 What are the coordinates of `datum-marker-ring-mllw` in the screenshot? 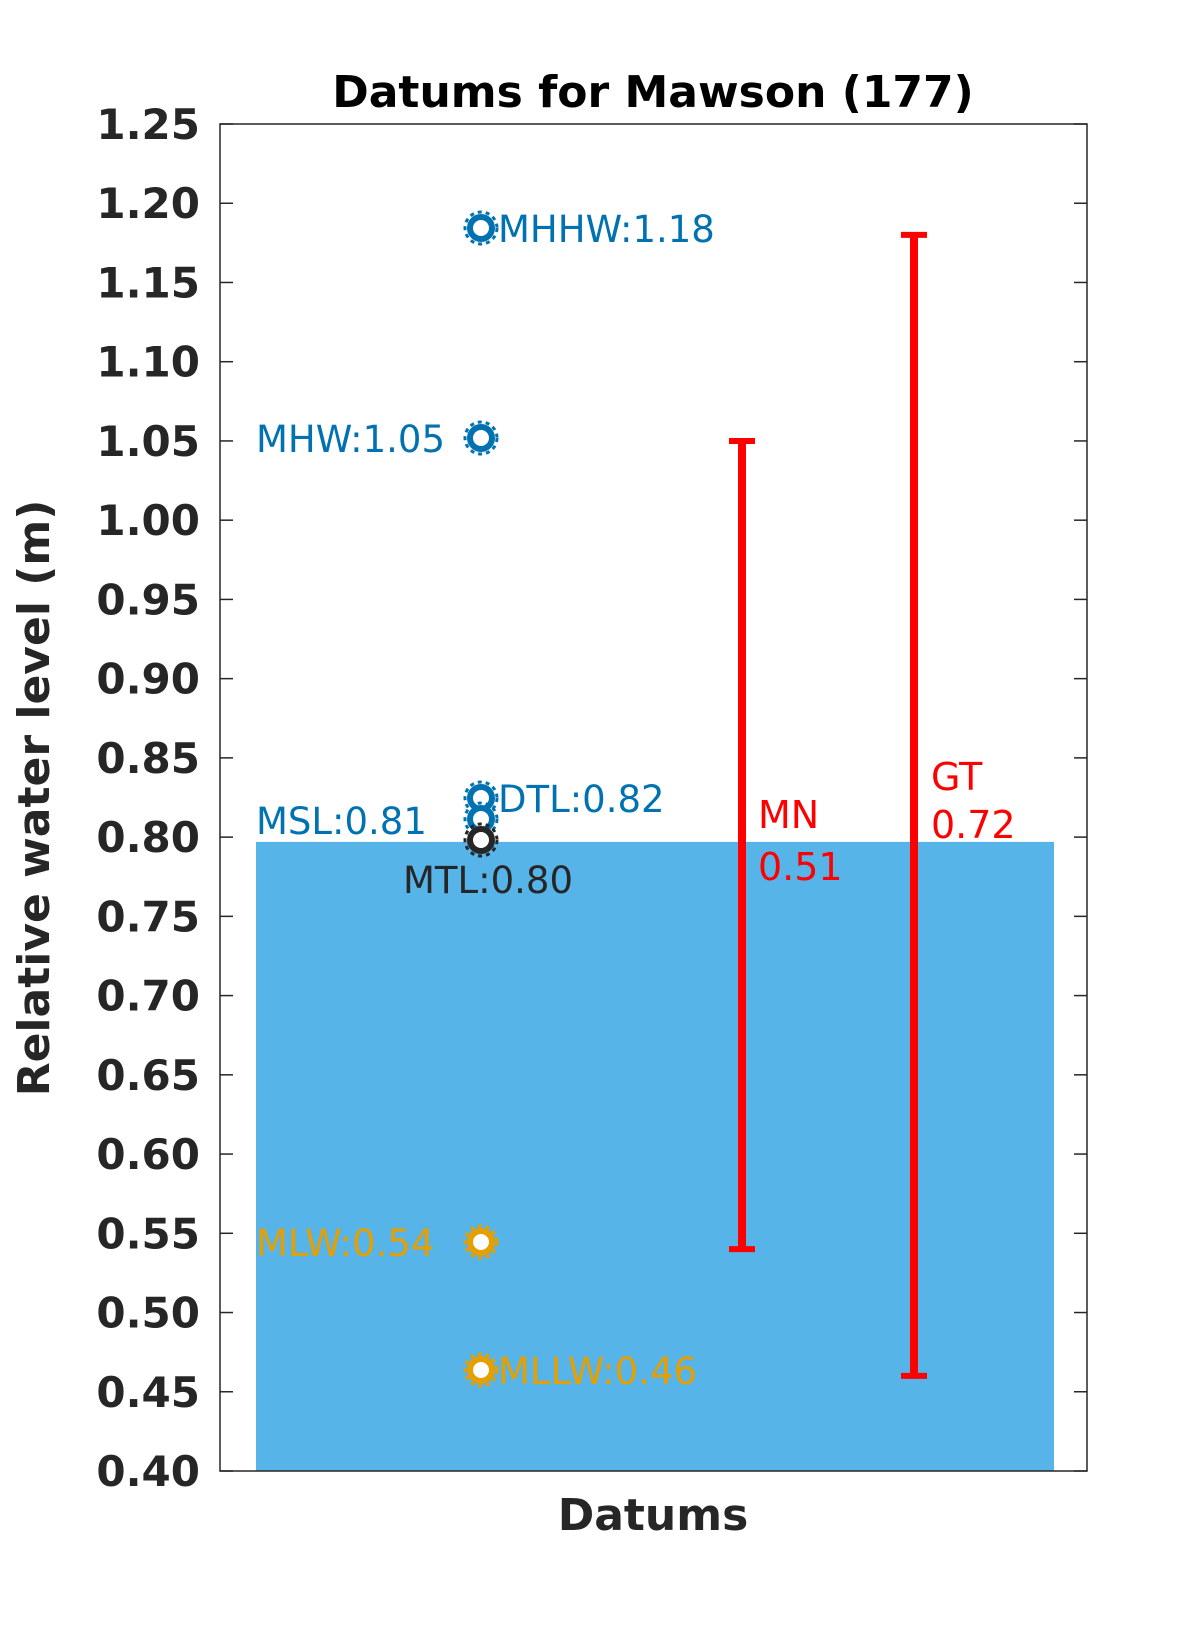 It's located at (481, 1370).